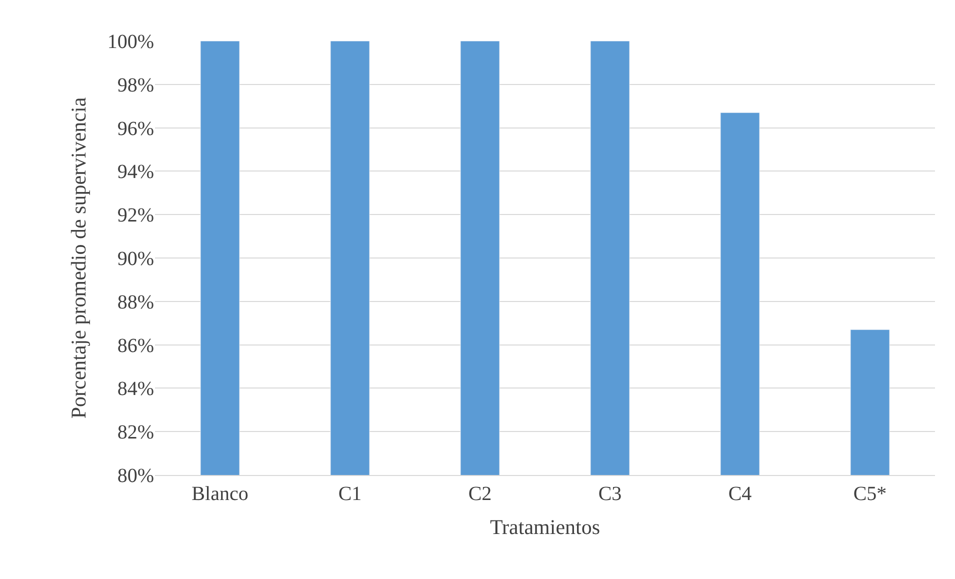  What do you see at coordinates (135, 129) in the screenshot?
I see `y-tick-label: 96%` at bounding box center [135, 129].